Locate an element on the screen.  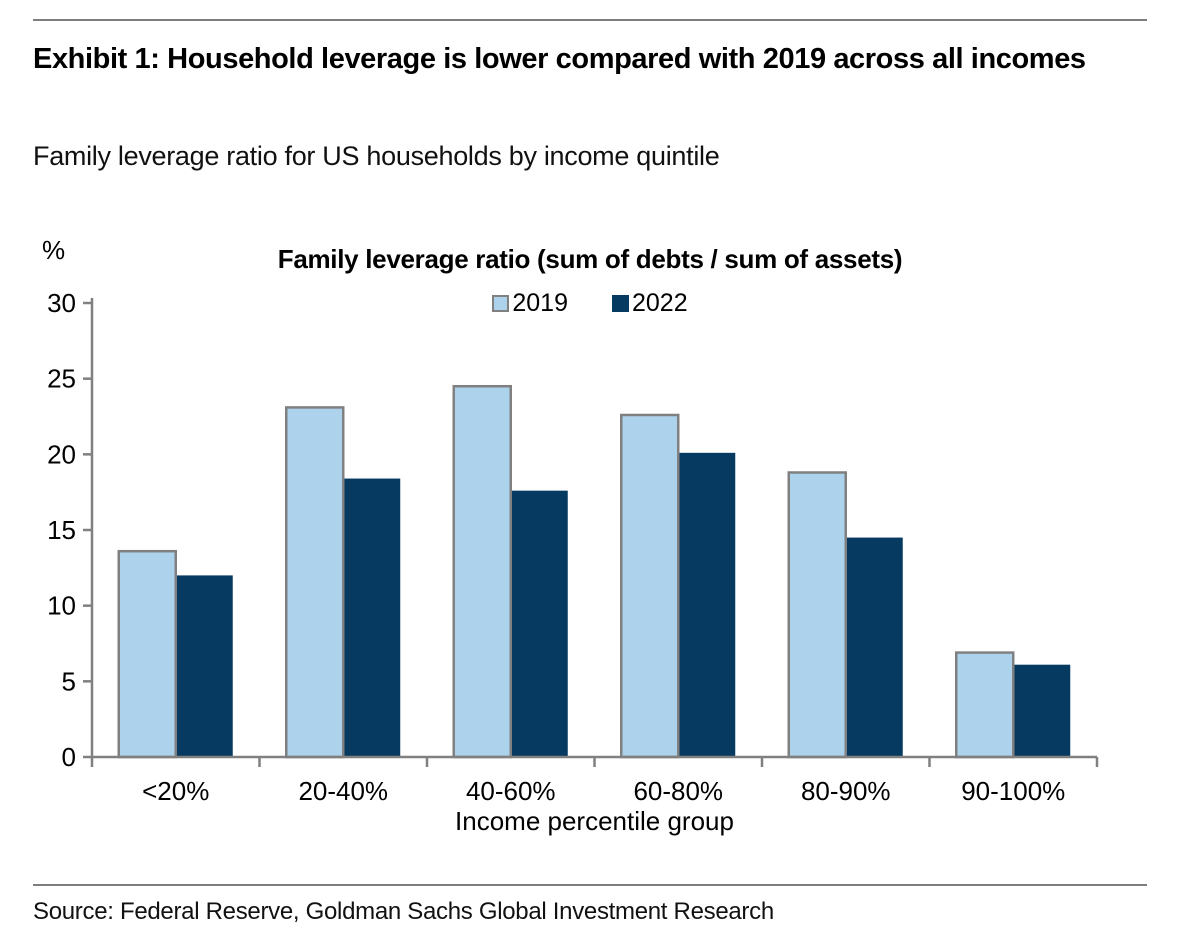
y-axis-unit-label: % is located at coordinates (54, 250).